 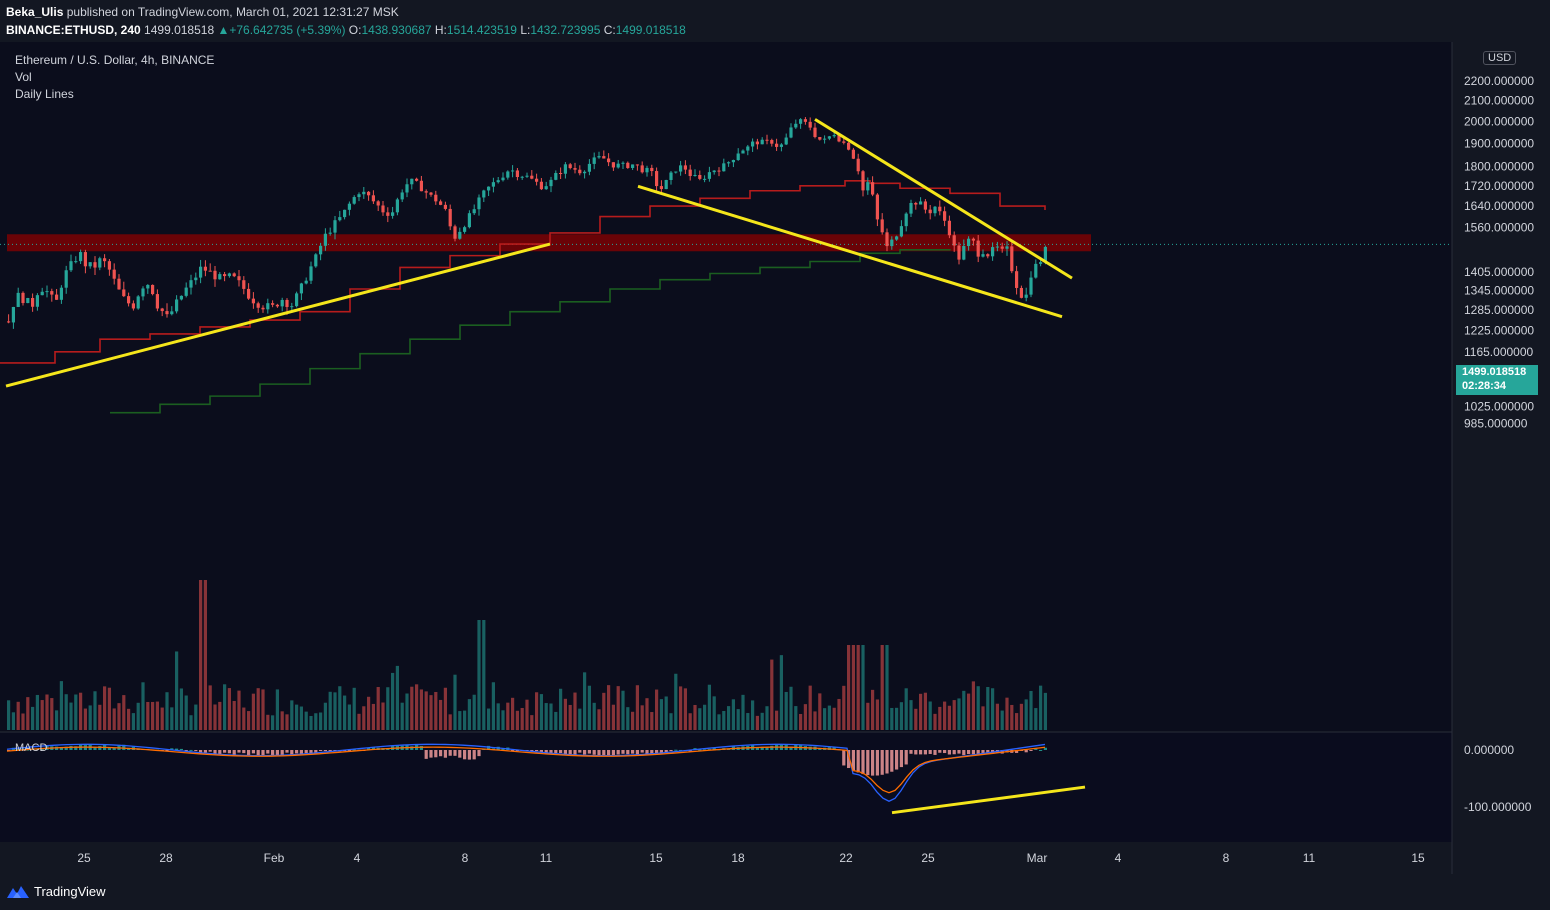 I want to click on tradingview-brand: TradingView, so click(x=70, y=891).